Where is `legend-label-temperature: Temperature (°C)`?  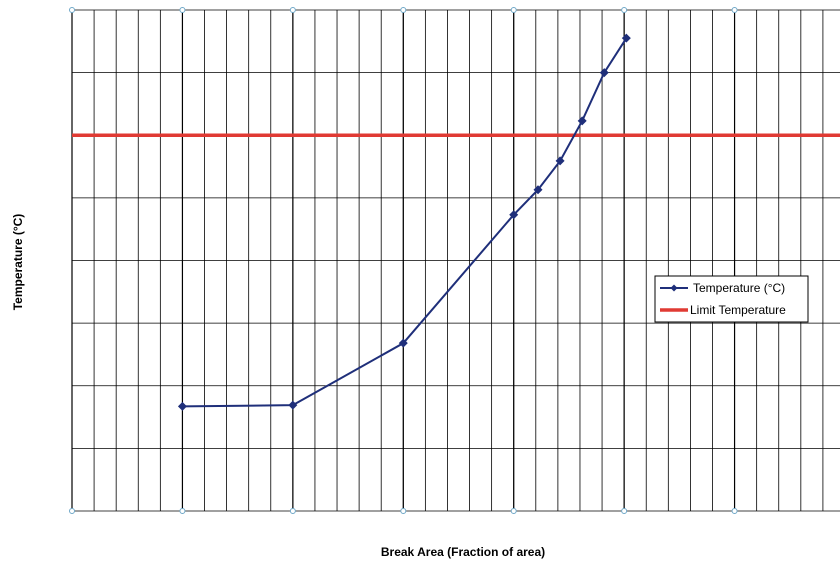 legend-label-temperature: Temperature (°C) is located at coordinates (739, 288).